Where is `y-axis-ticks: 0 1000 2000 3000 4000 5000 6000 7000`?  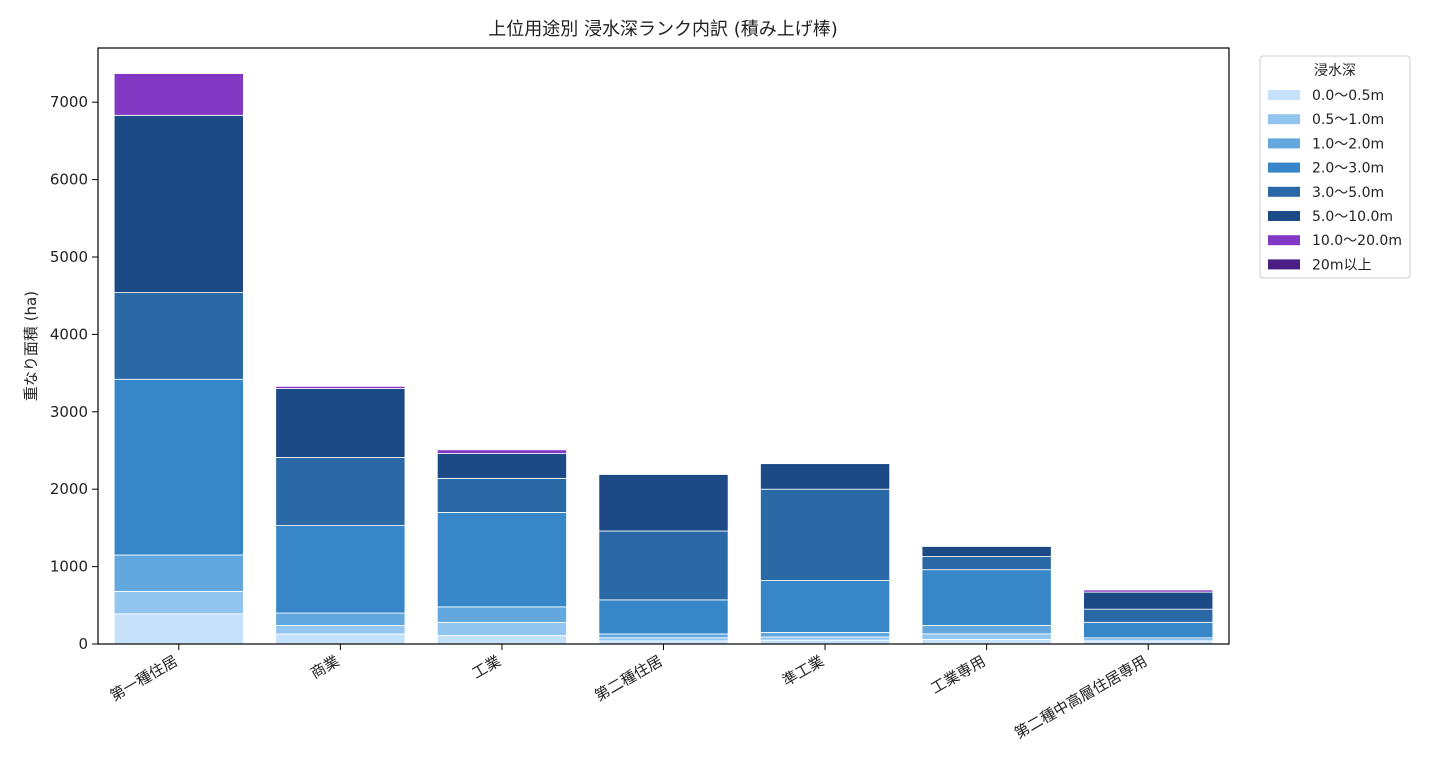 y-axis-ticks: 0 1000 2000 3000 4000 5000 6000 7000 is located at coordinates (74, 373).